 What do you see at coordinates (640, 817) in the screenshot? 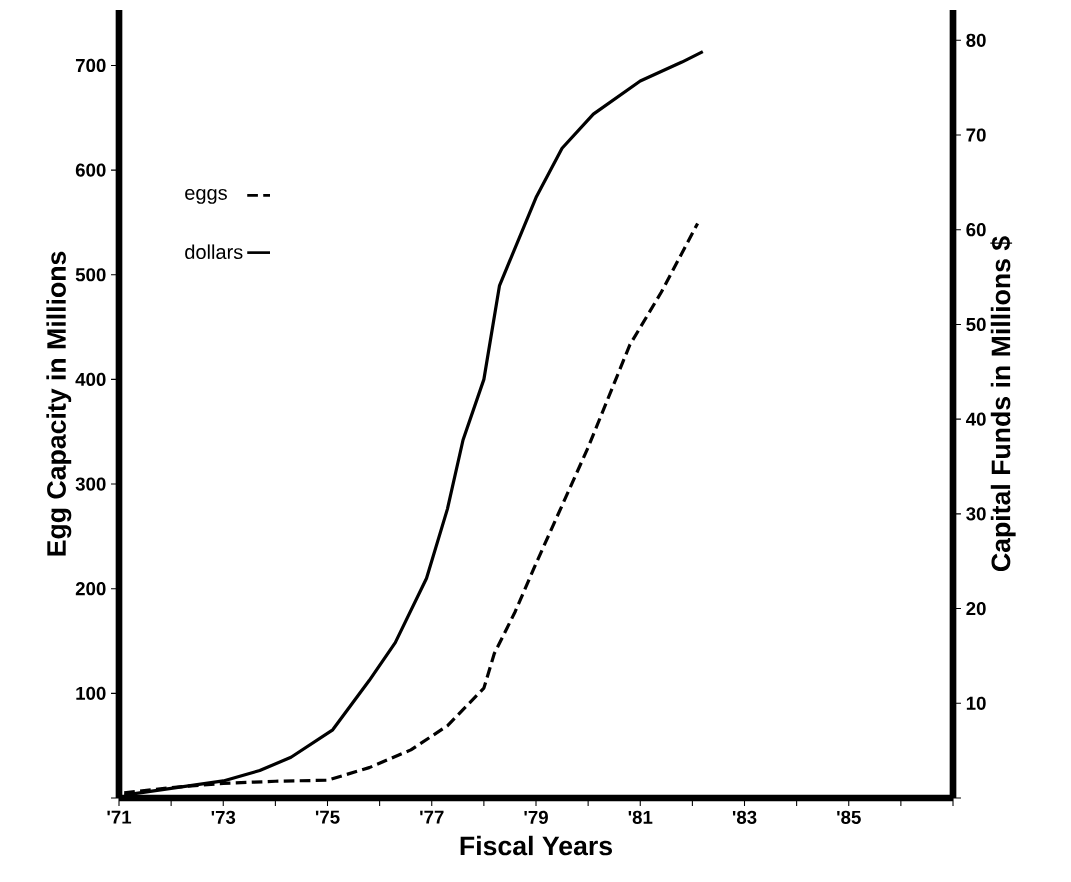
I see `x-tick-label: '81` at bounding box center [640, 817].